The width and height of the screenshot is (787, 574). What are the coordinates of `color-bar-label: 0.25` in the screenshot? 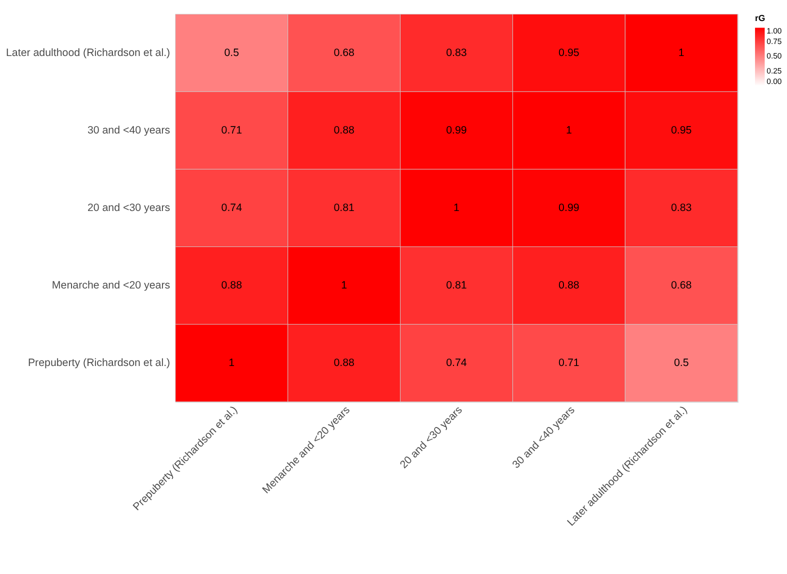 It's located at (774, 71).